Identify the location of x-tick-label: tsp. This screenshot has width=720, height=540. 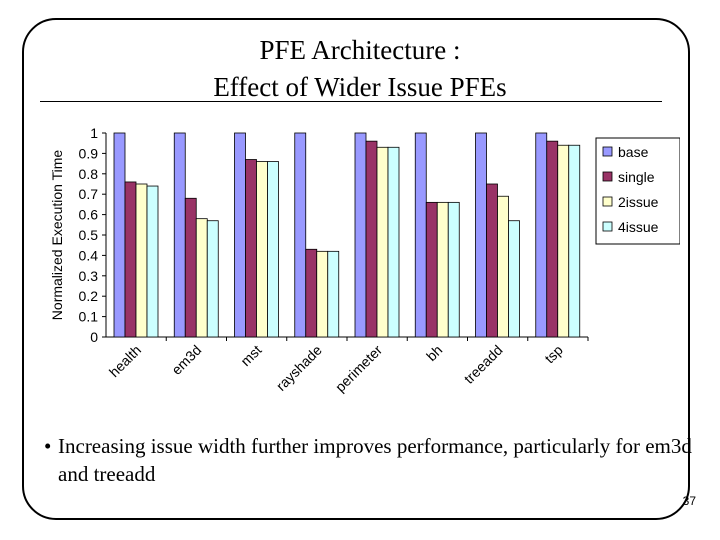
(553, 354).